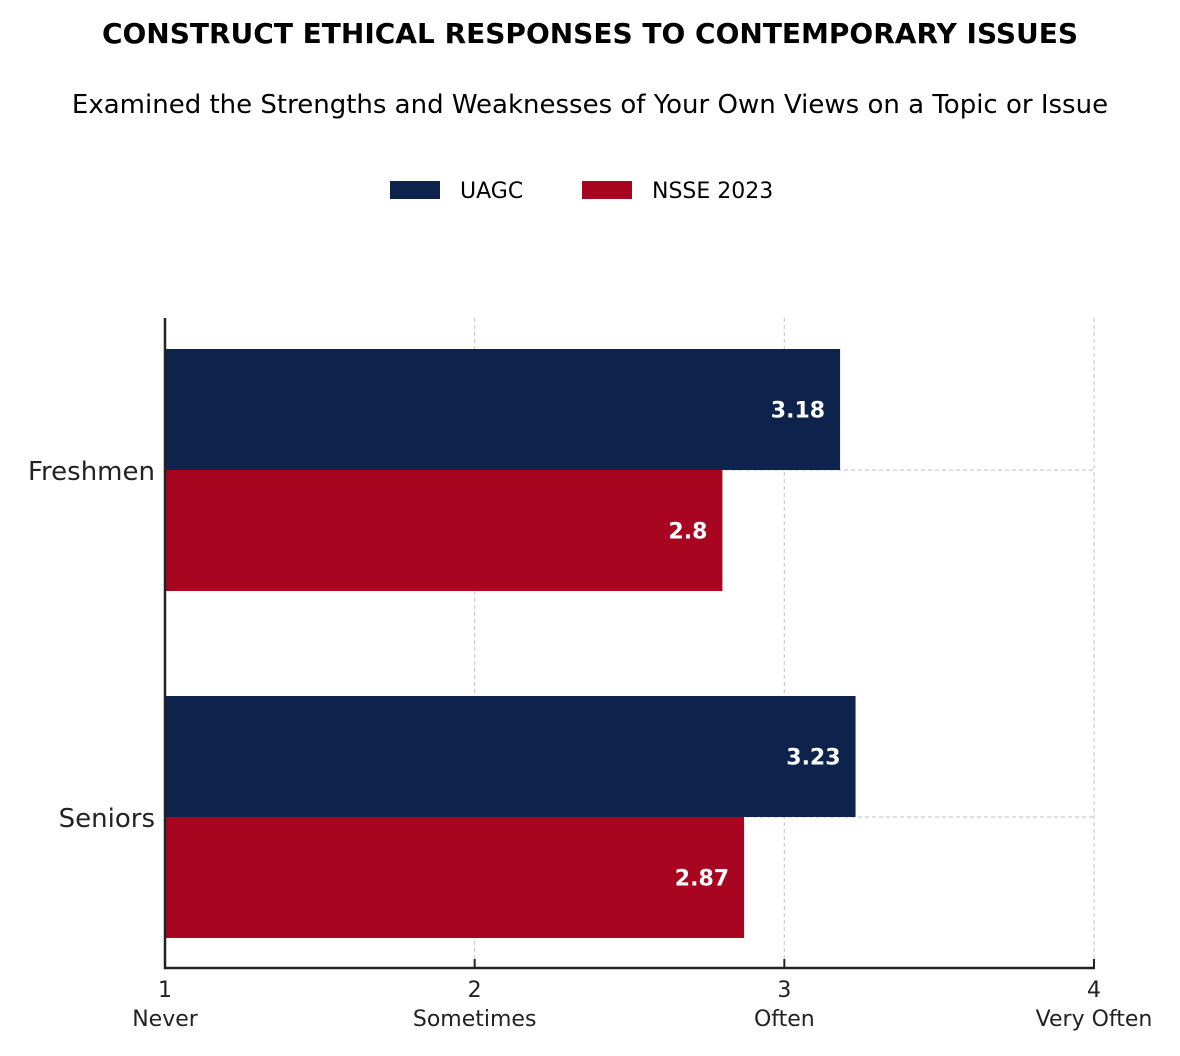 This screenshot has height=1056, width=1180. I want to click on bar-freshmen-nsse-2023, so click(444, 530).